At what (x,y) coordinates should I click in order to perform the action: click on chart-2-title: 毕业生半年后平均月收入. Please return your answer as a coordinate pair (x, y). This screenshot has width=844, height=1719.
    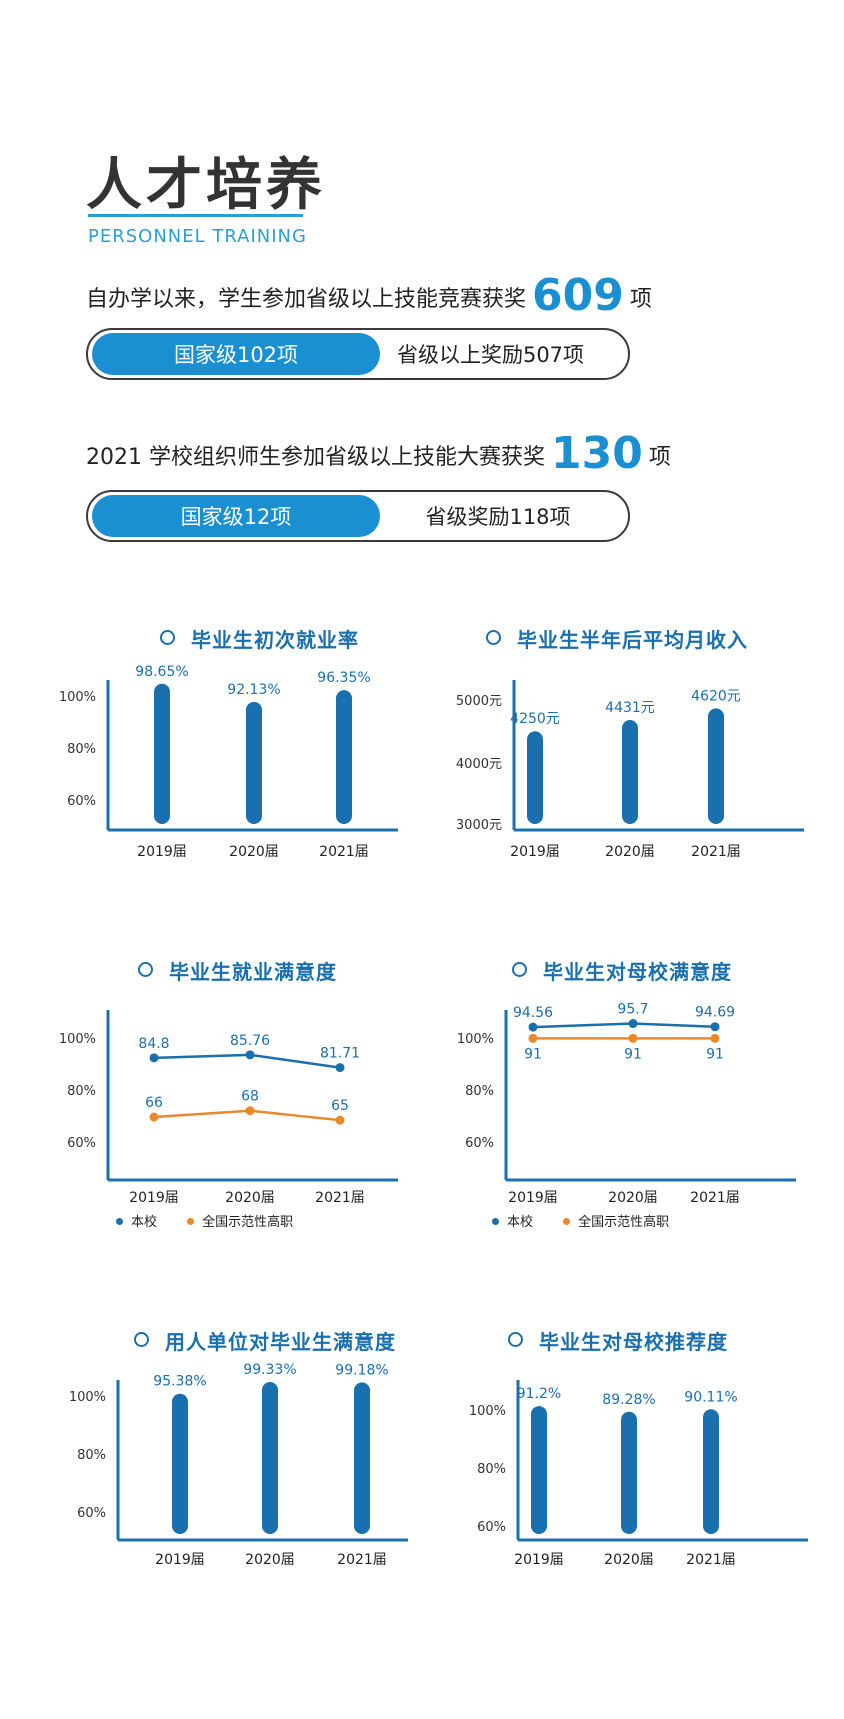
    Looking at the image, I should click on (617, 638).